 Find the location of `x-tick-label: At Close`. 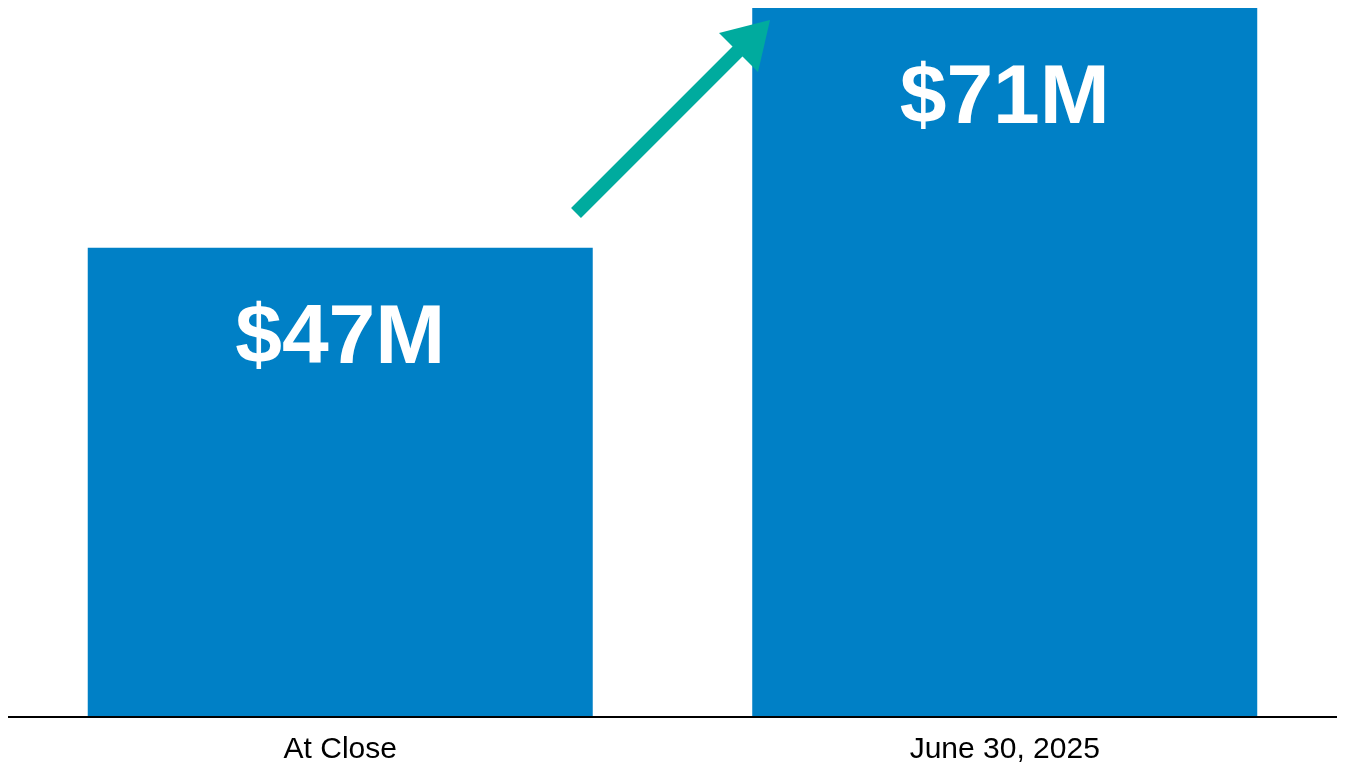

x-tick-label: At Close is located at coordinates (340, 748).